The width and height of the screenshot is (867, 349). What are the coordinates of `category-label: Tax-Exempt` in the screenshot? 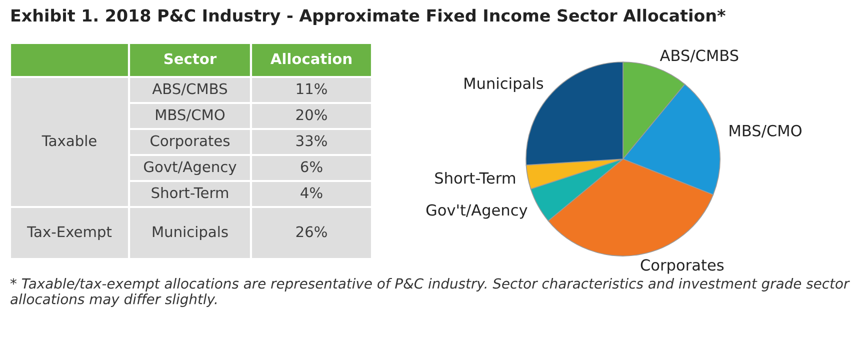 It's located at (69, 233).